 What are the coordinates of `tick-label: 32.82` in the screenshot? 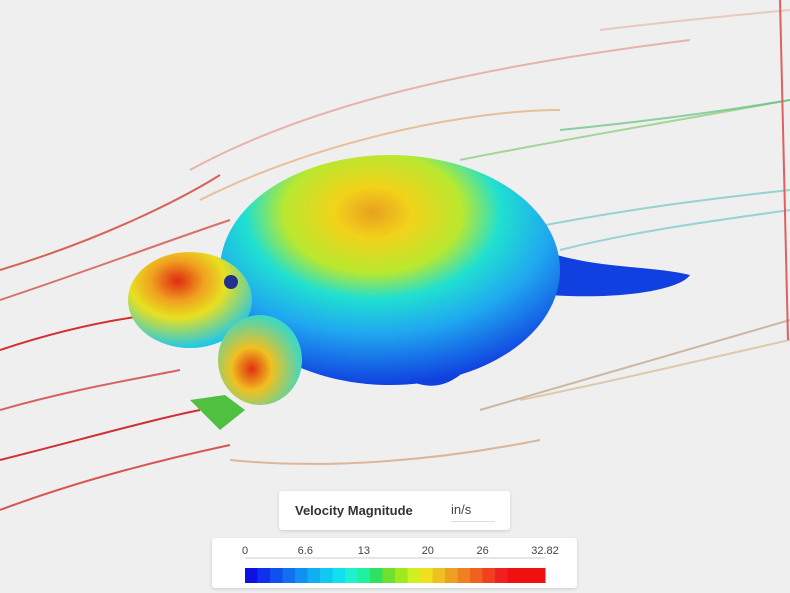 It's located at (545, 551).